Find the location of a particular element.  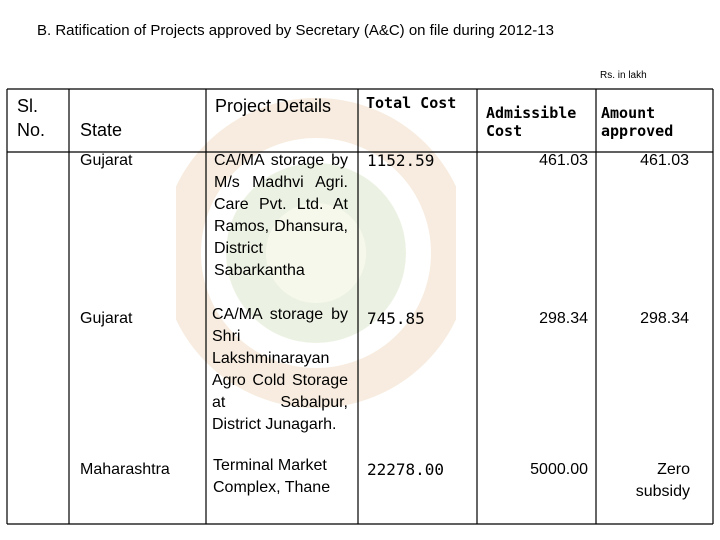

row2-admissible-cost: 298.34 is located at coordinates (563, 318).